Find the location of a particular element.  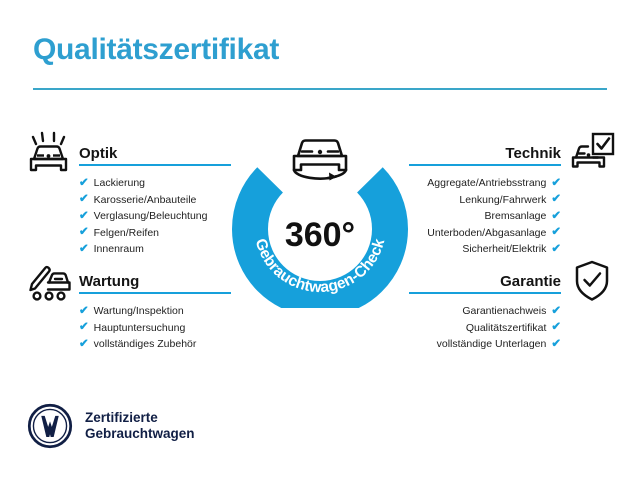

vw-footer-line2: Gebrauchtwagen is located at coordinates (140, 433).